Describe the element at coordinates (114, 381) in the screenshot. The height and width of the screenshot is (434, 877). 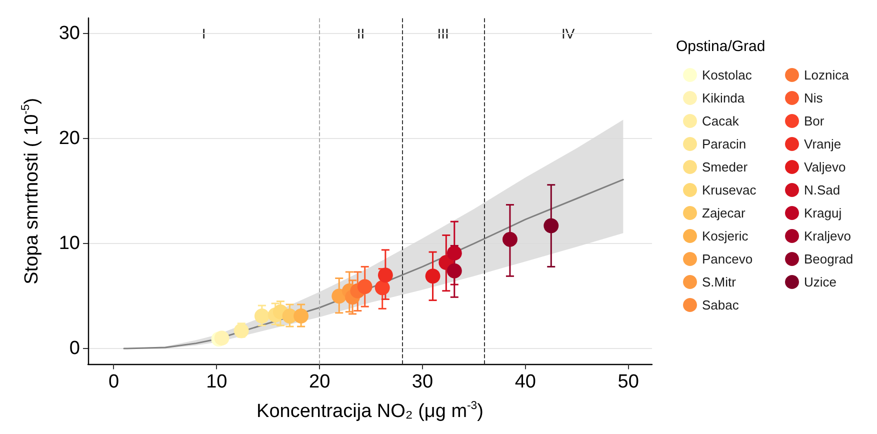
I see `x-tick-label: 0` at that location.